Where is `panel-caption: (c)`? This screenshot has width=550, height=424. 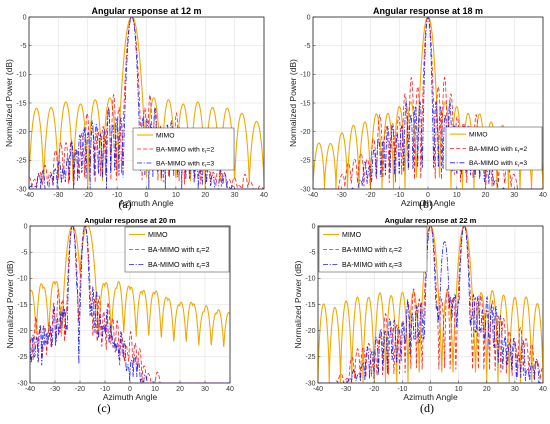
panel-caption: (c) is located at coordinates (103, 408).